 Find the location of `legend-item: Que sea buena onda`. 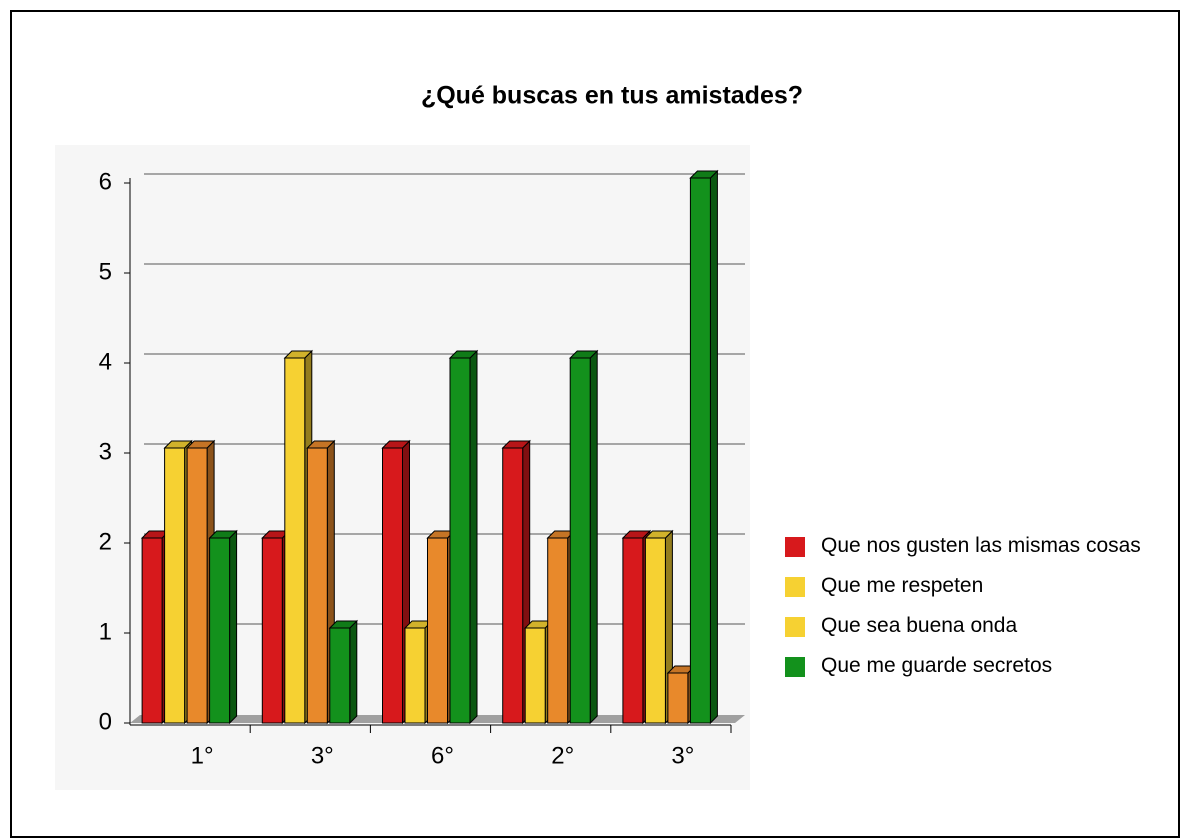

legend-item: Que sea buena onda is located at coordinates (975, 626).